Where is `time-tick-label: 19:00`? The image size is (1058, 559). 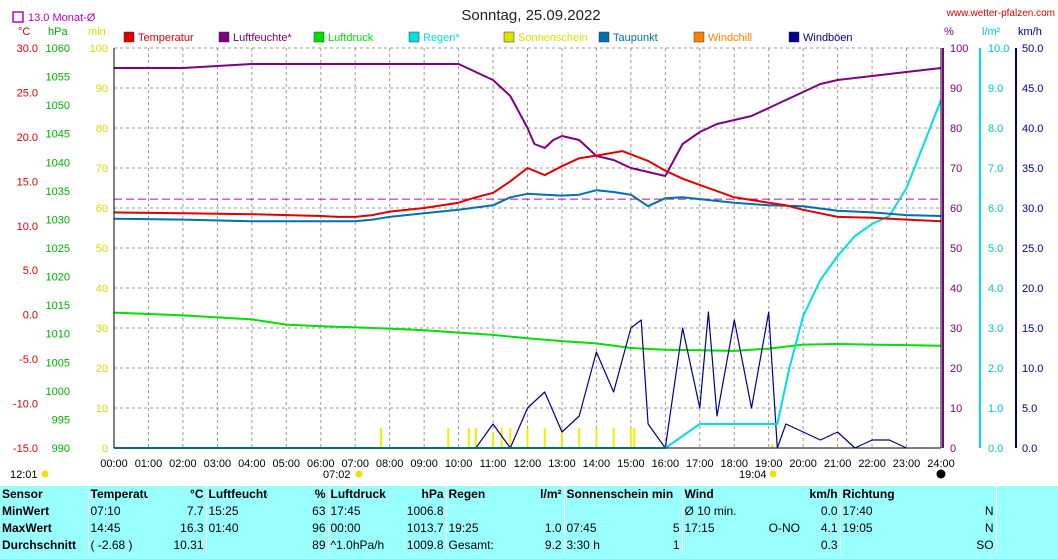
time-tick-label: 19:00 is located at coordinates (769, 464).